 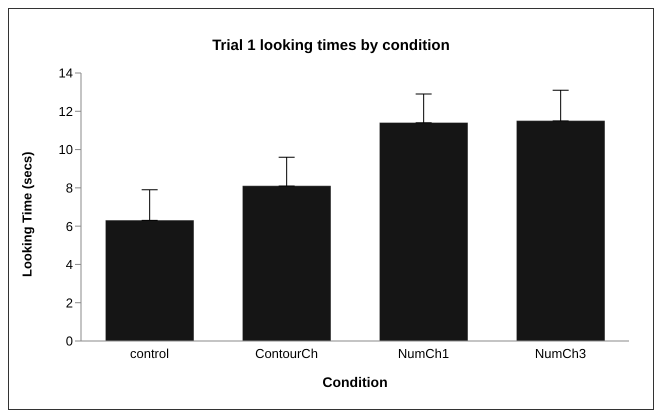 I want to click on chart-title: Trial 1 looking times by condition, so click(x=331, y=46).